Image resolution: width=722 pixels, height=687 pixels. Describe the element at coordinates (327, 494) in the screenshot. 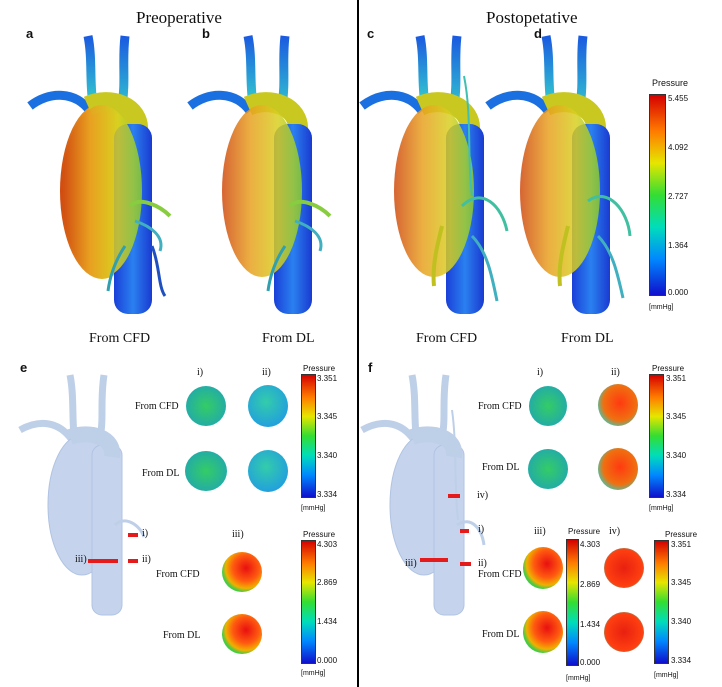

I see `cbar1-e-tick: 3.334` at that location.